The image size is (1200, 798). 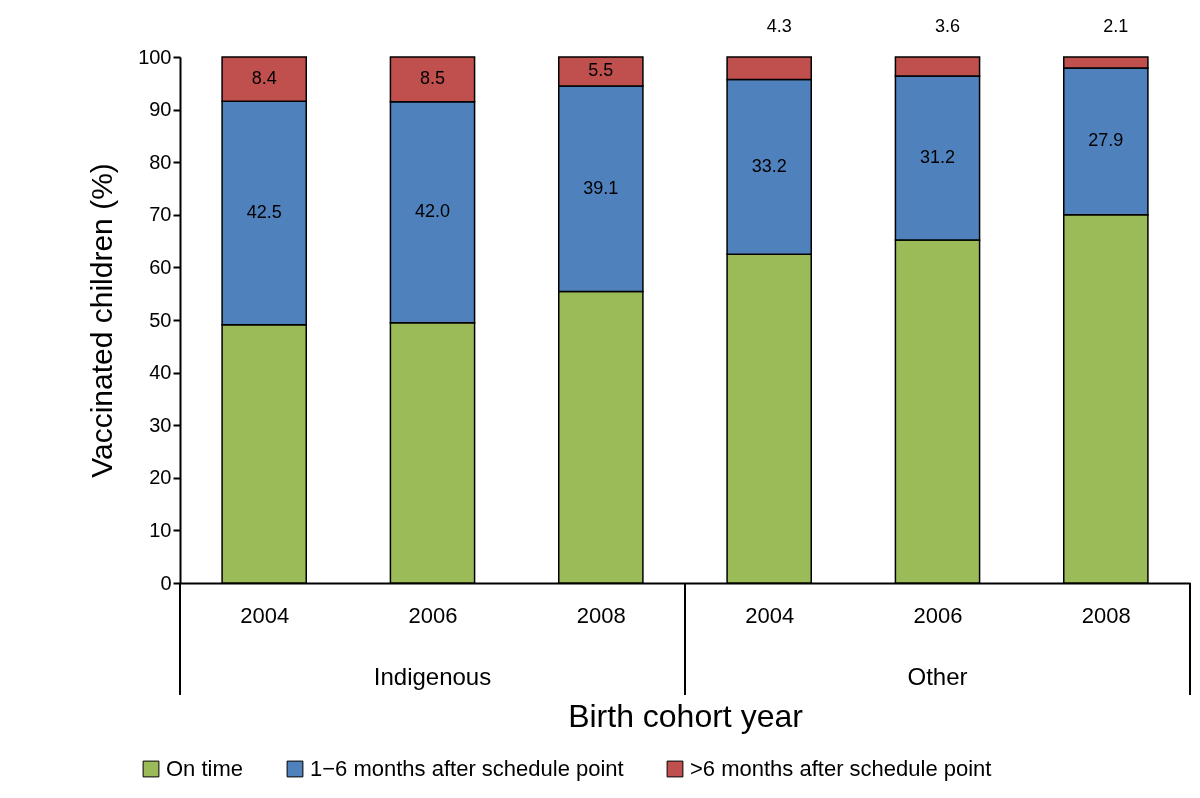 What do you see at coordinates (1106, 140) in the screenshot?
I see `data-label: 27.9` at bounding box center [1106, 140].